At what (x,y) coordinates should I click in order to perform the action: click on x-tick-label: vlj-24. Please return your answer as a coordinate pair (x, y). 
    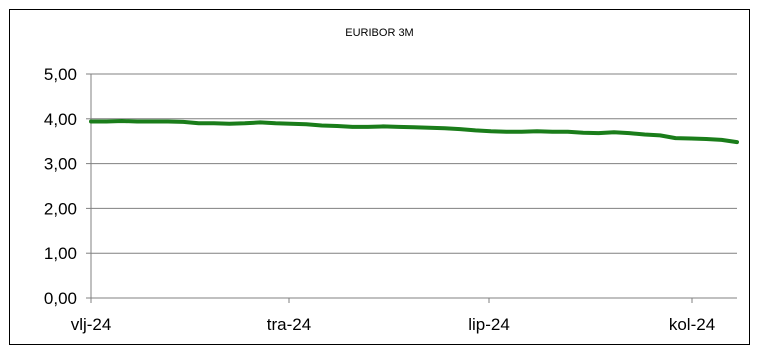
    Looking at the image, I should click on (91, 324).